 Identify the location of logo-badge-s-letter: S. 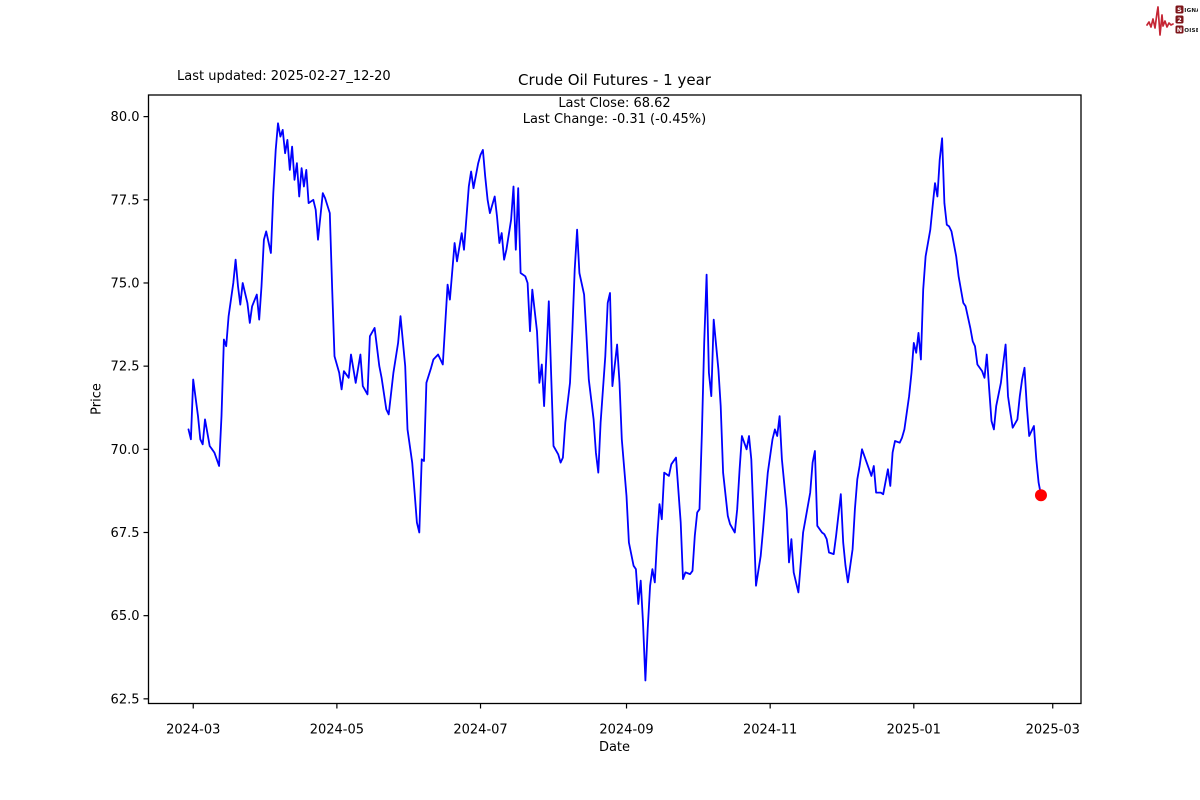
(1179, 10).